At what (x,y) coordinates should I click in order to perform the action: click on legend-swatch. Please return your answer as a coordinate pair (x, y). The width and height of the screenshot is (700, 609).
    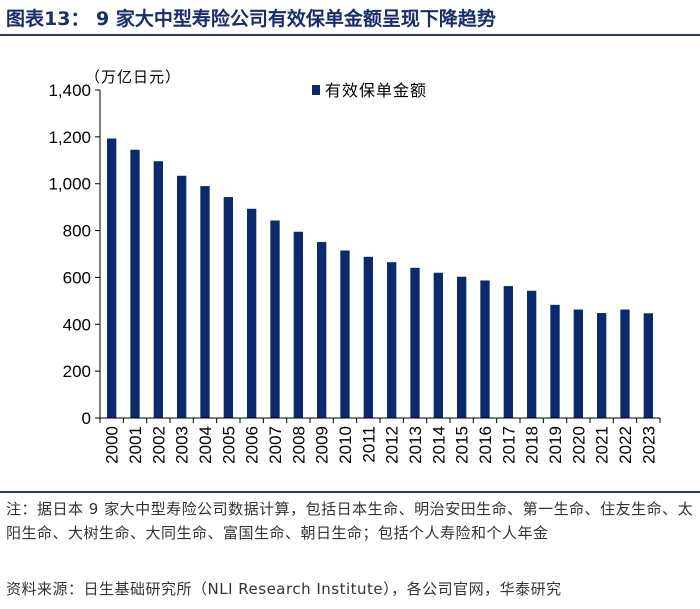
    Looking at the image, I should click on (316, 90).